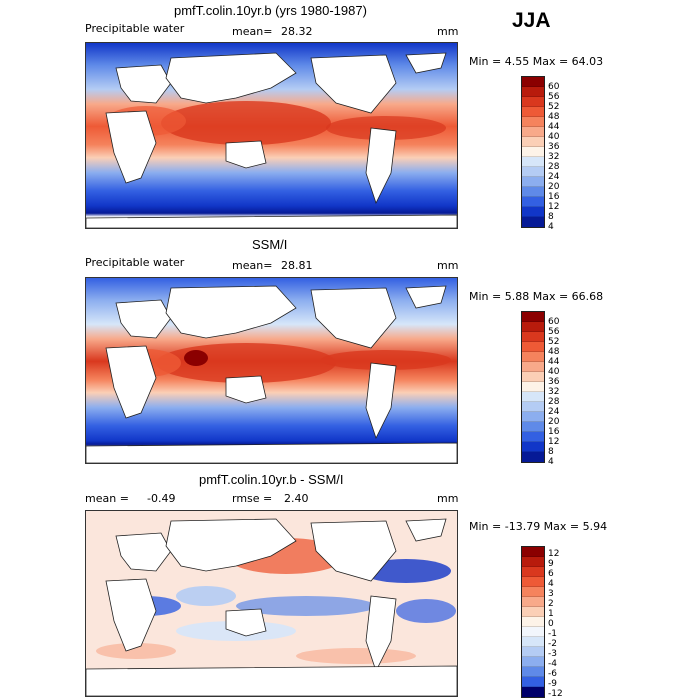  What do you see at coordinates (533, 622) in the screenshot?
I see `panel-3-colorbar` at bounding box center [533, 622].